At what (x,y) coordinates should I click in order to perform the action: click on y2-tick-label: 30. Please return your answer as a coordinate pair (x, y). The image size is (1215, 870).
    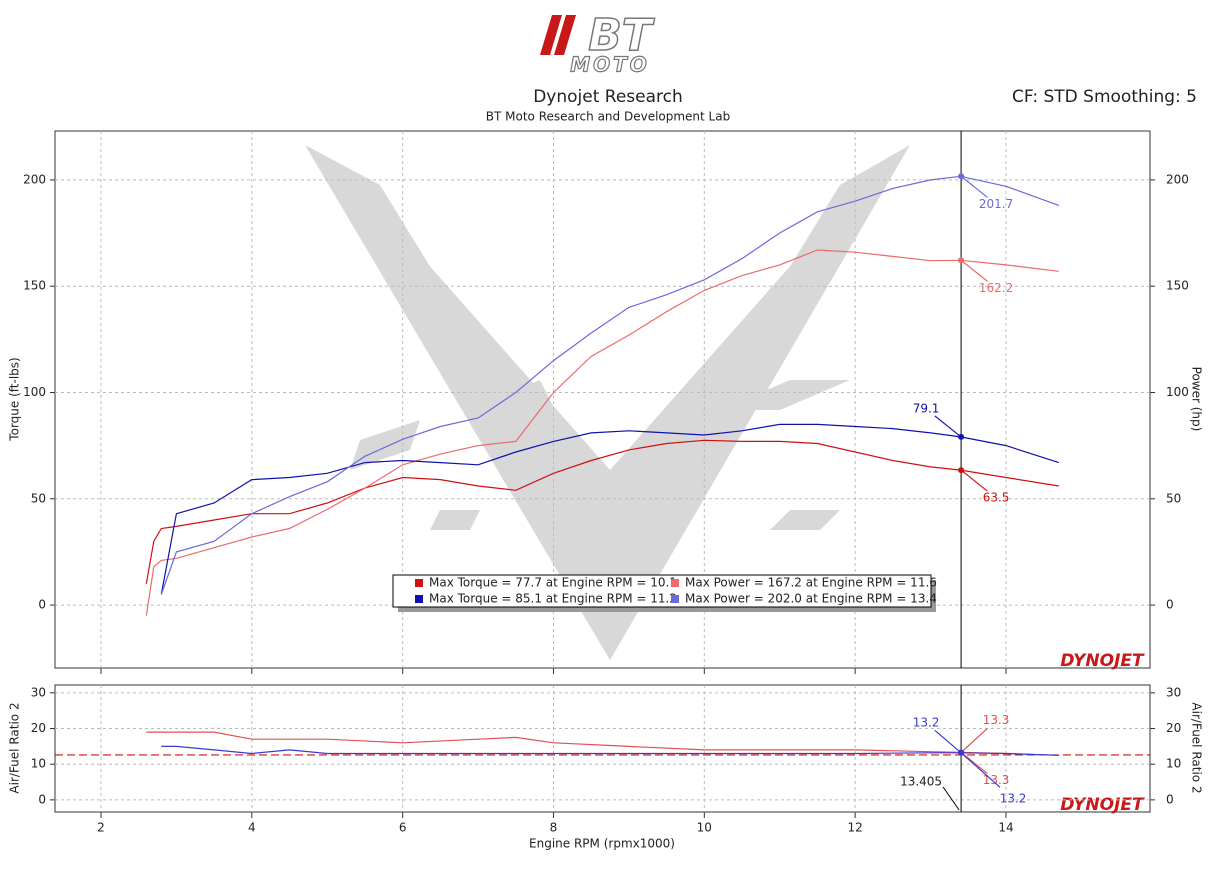
    Looking at the image, I should click on (1173, 692).